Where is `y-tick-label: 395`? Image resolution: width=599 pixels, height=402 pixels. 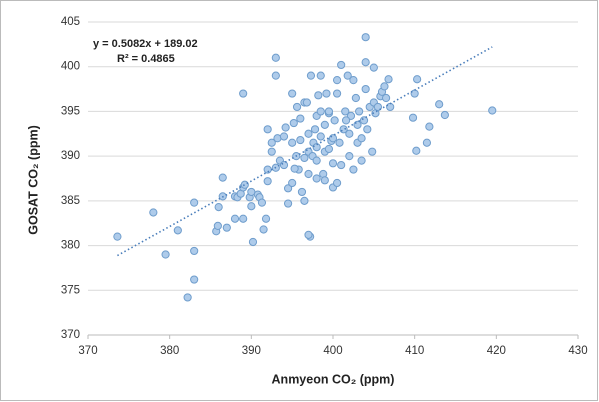 y-tick-label: 395 is located at coordinates (70, 111).